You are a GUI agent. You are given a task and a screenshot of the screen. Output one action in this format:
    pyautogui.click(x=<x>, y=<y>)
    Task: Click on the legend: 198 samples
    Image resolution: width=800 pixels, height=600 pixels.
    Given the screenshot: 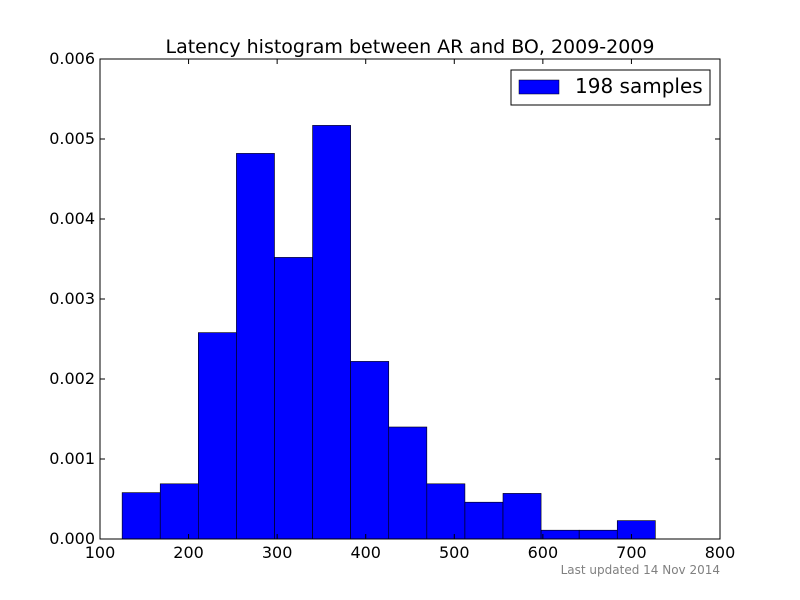 What is the action you would take?
    pyautogui.click(x=610, y=87)
    